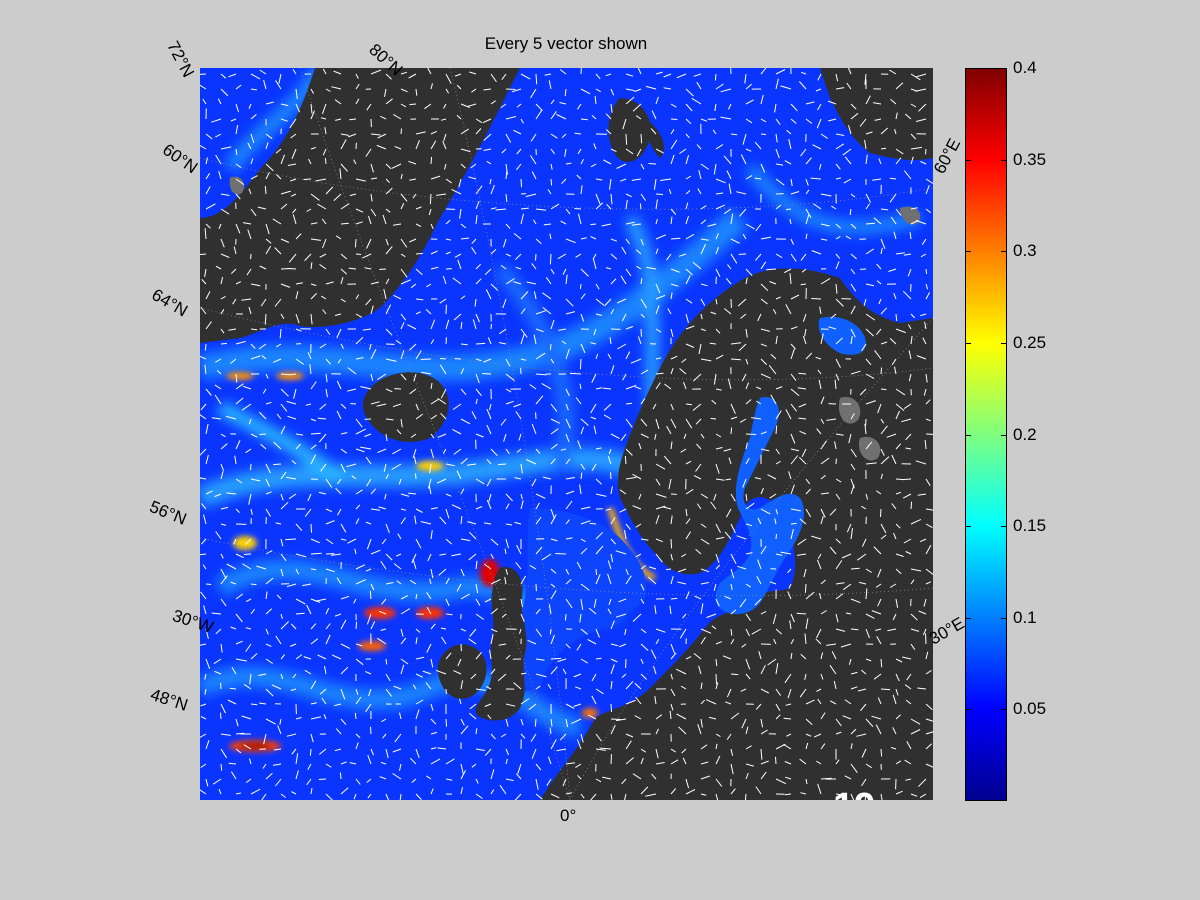 This screenshot has width=1200, height=900. I want to click on colorbar-tick-label: 0.2, so click(1025, 434).